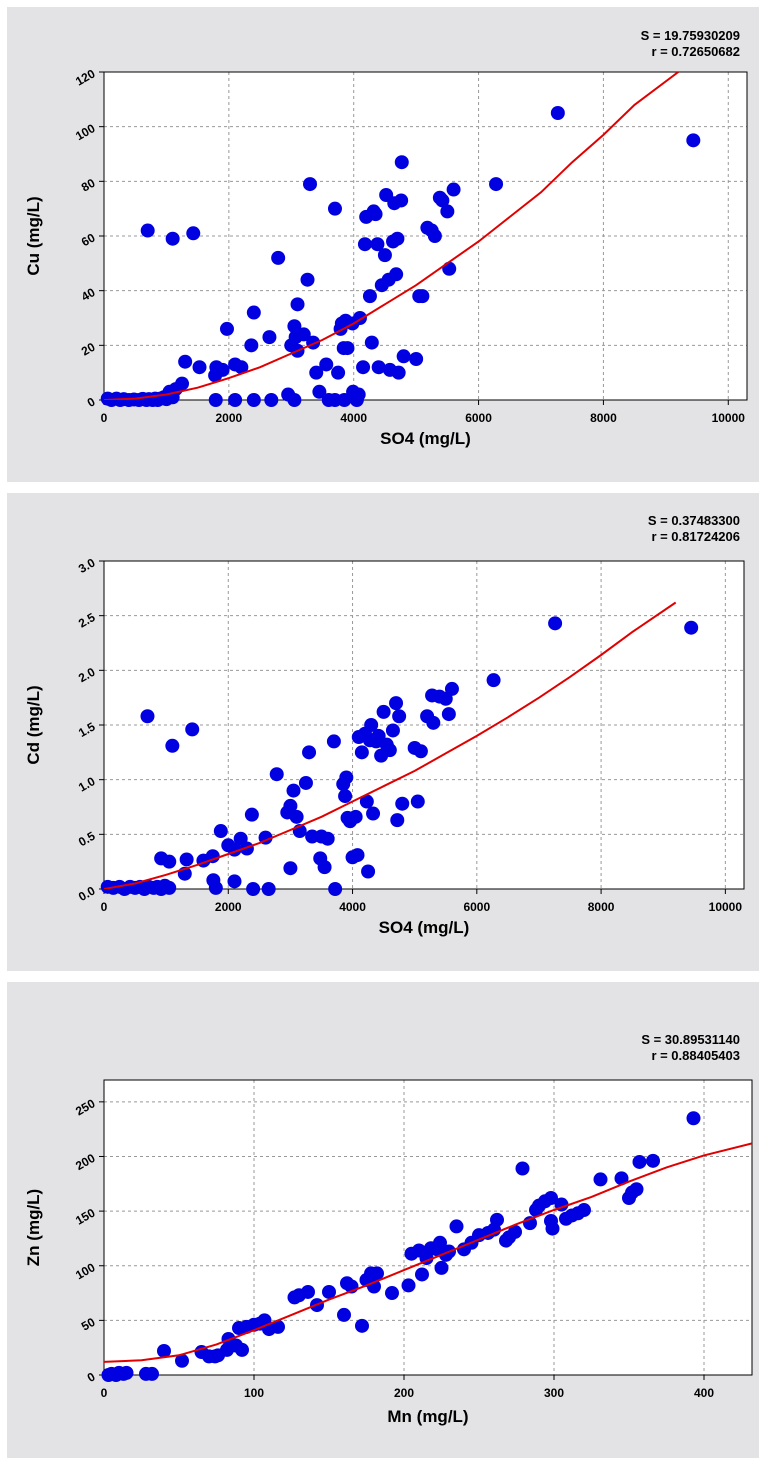 This screenshot has width=765, height=1462. I want to click on y-tick-label: 3.0, so click(87, 565).